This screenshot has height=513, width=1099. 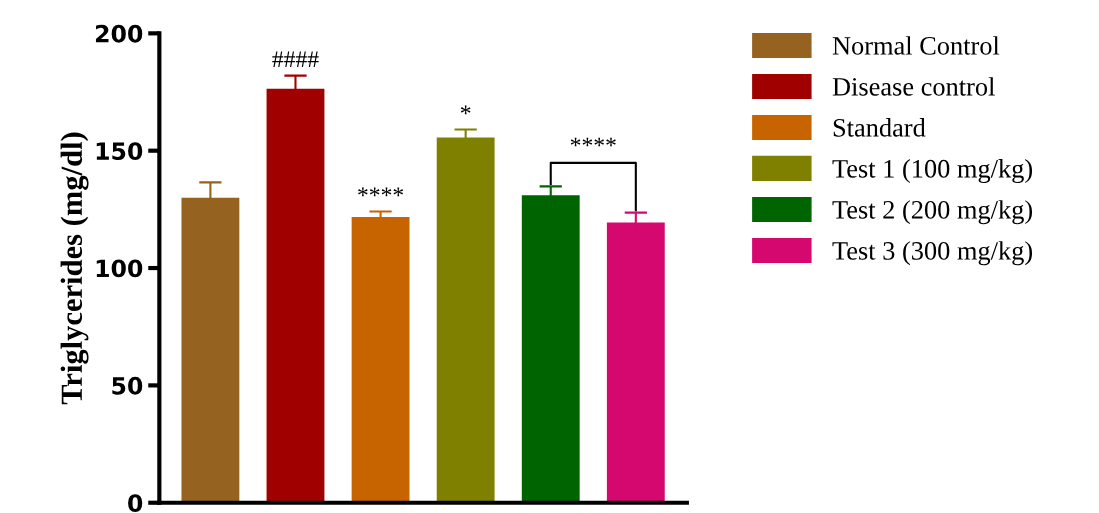 I want to click on legend-label: Test 2 (200 mg/kg), so click(x=932, y=212).